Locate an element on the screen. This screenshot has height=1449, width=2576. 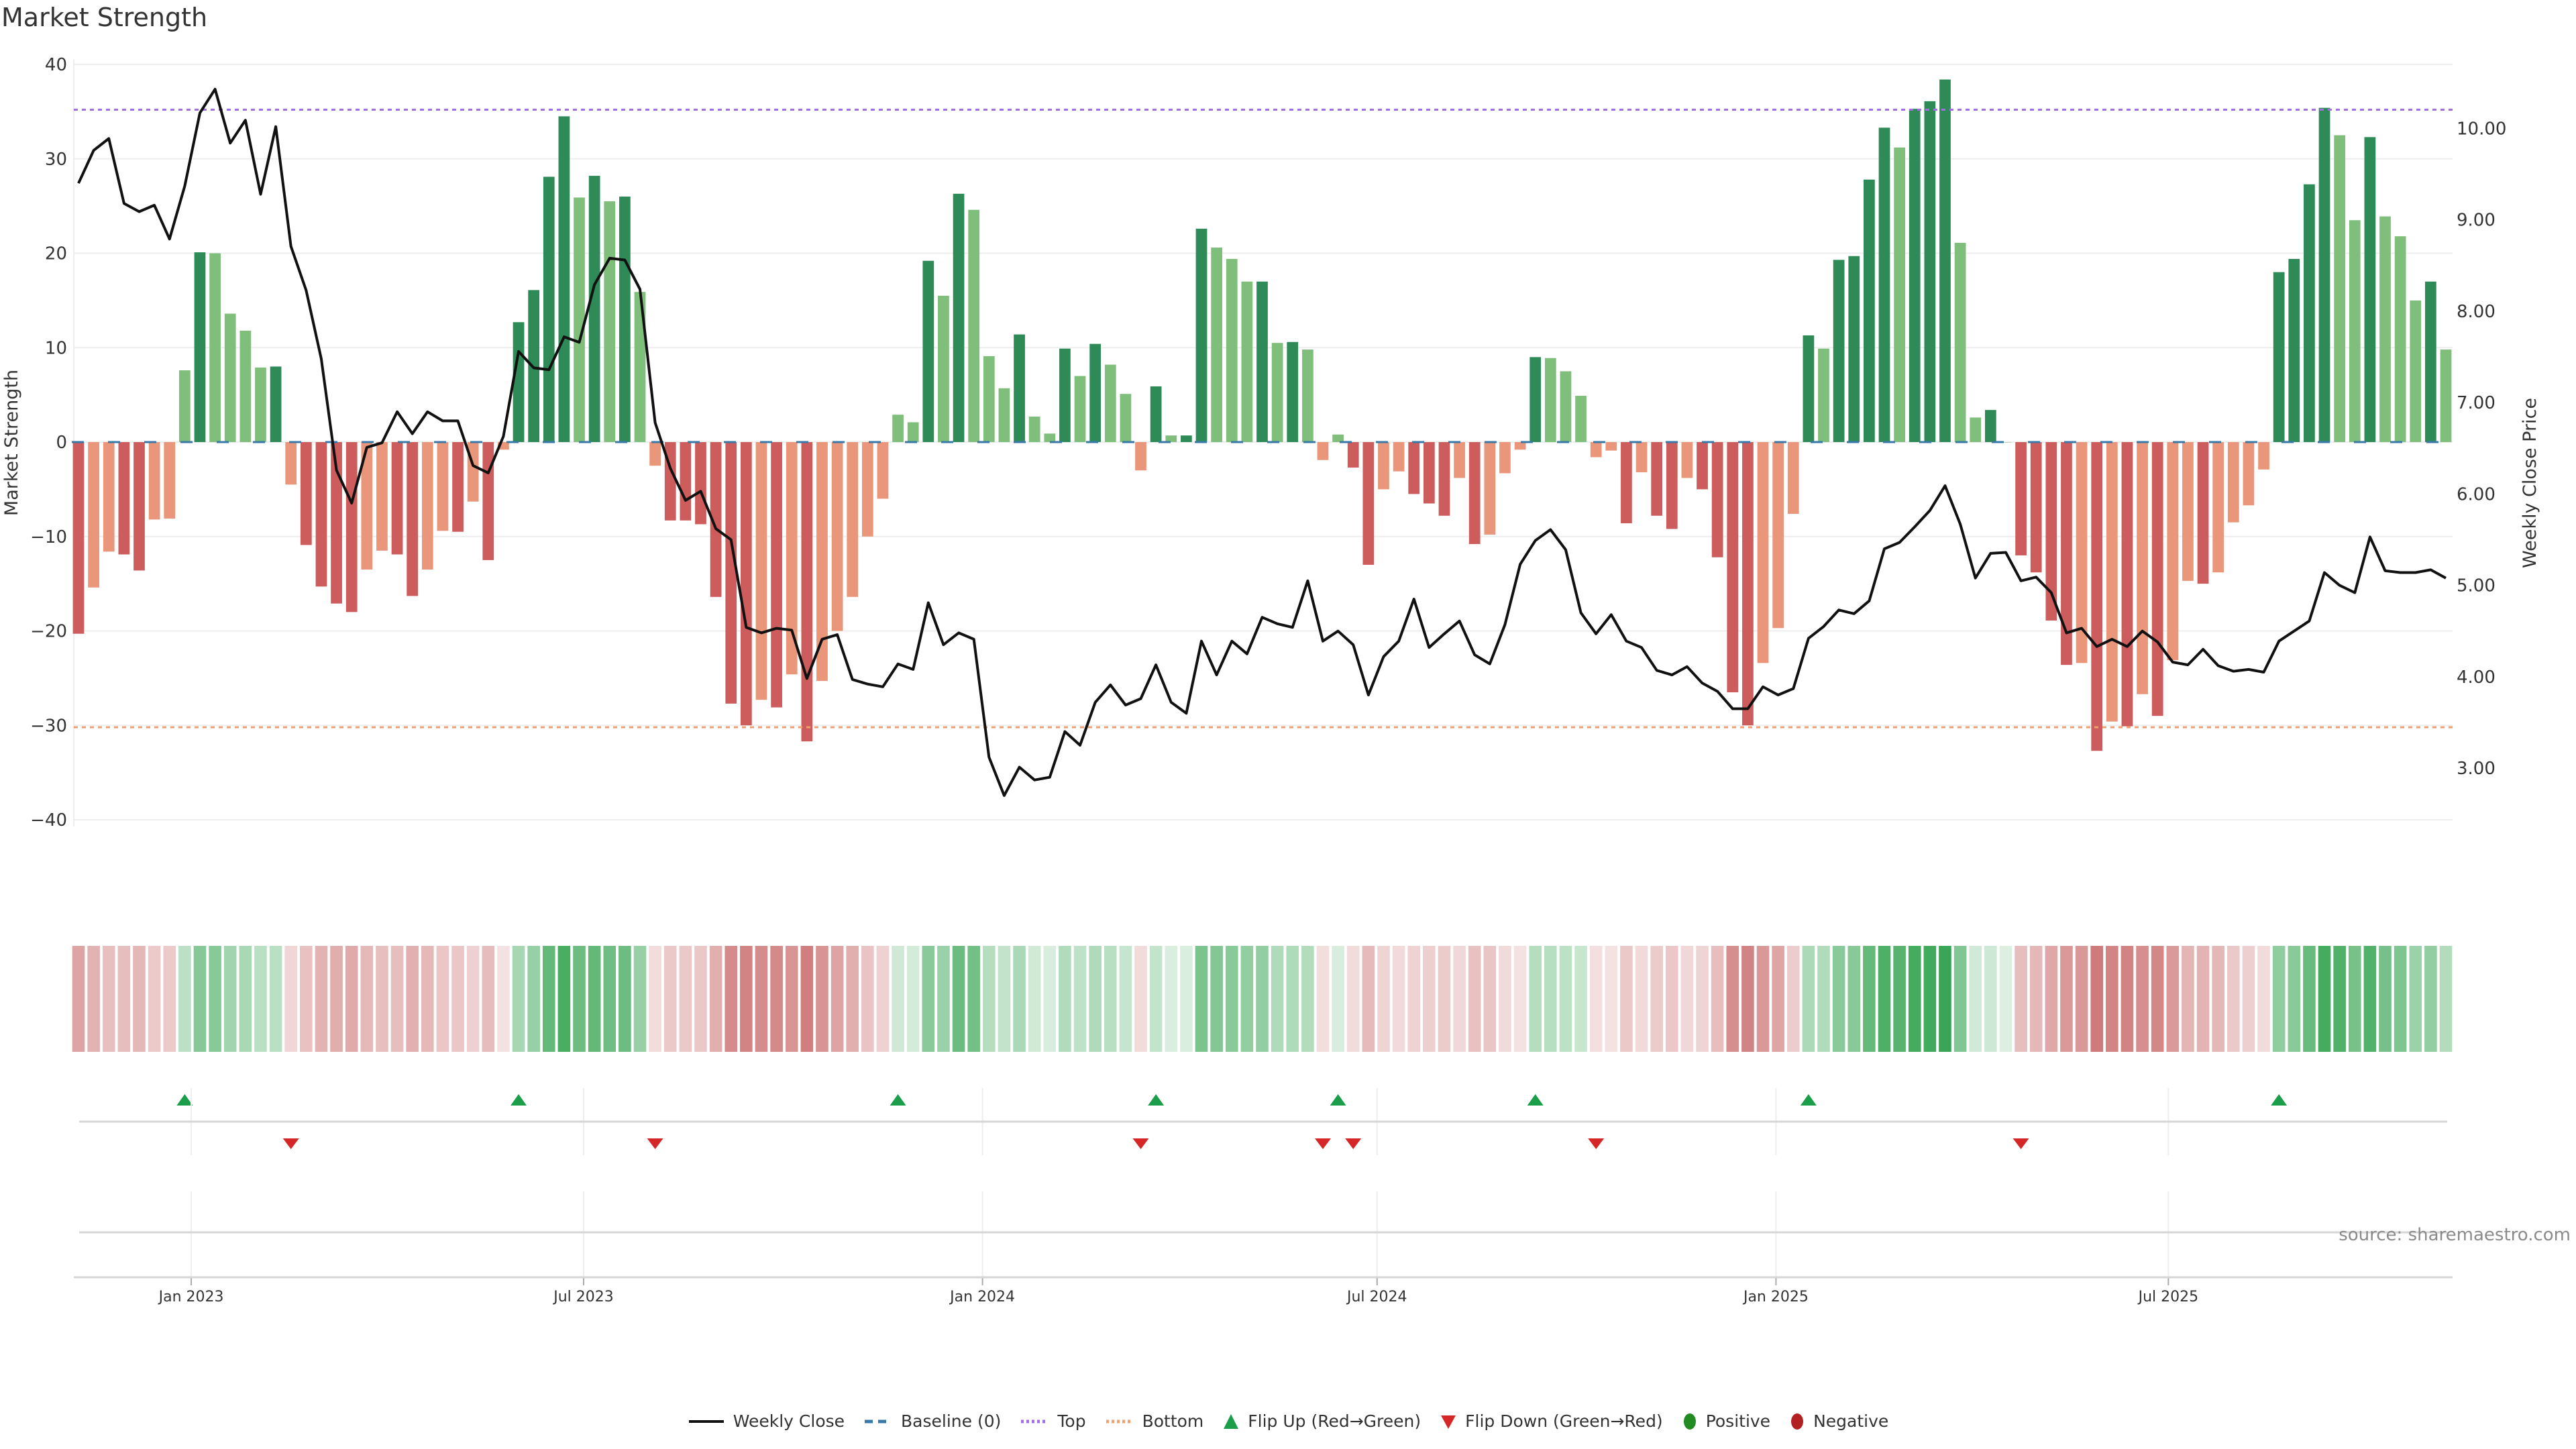
legend-item-bottom: Bottom is located at coordinates (1154, 1421).